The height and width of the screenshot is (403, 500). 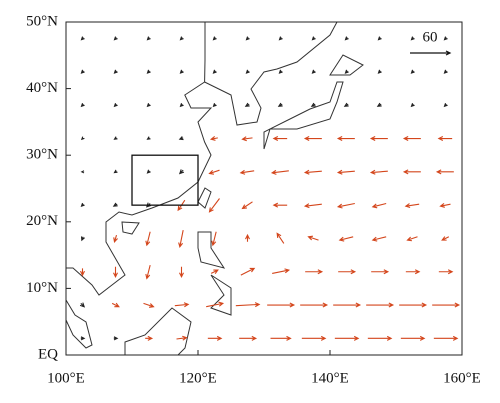 I want to click on x-tick-label: 100°E, so click(x=66, y=378).